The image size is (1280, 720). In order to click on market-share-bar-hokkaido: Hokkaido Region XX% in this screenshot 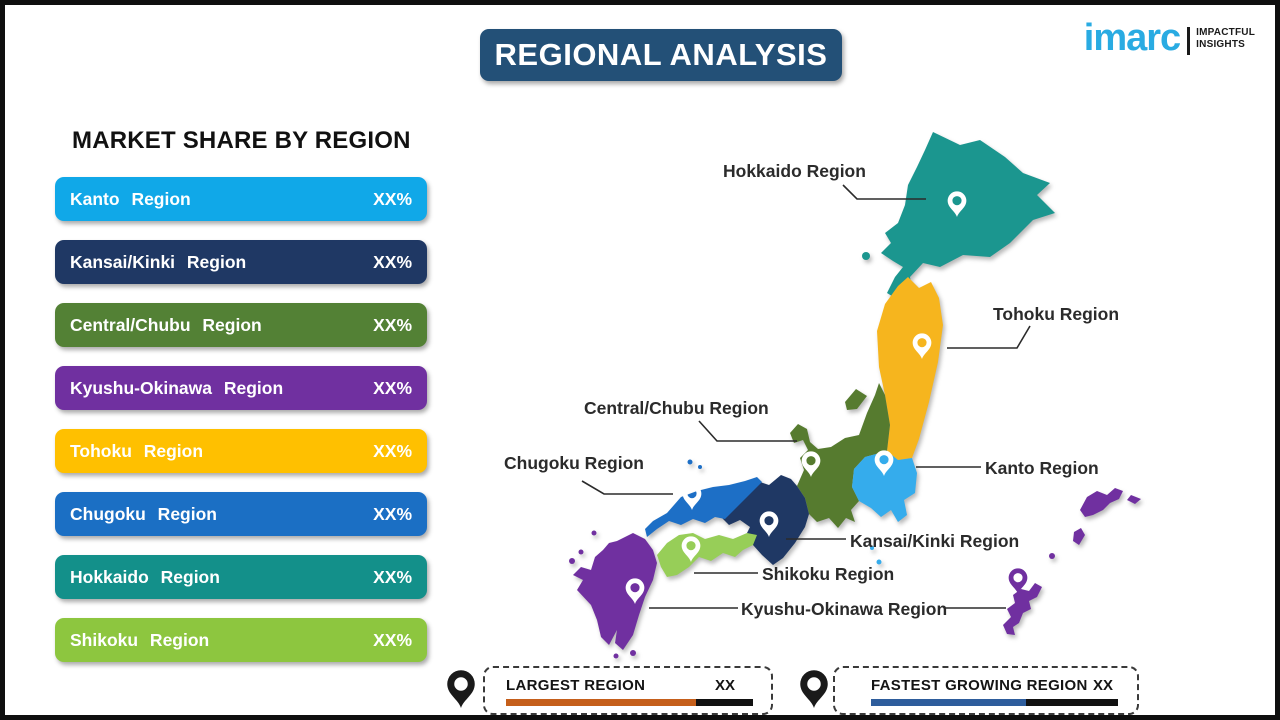, I will do `click(241, 577)`.